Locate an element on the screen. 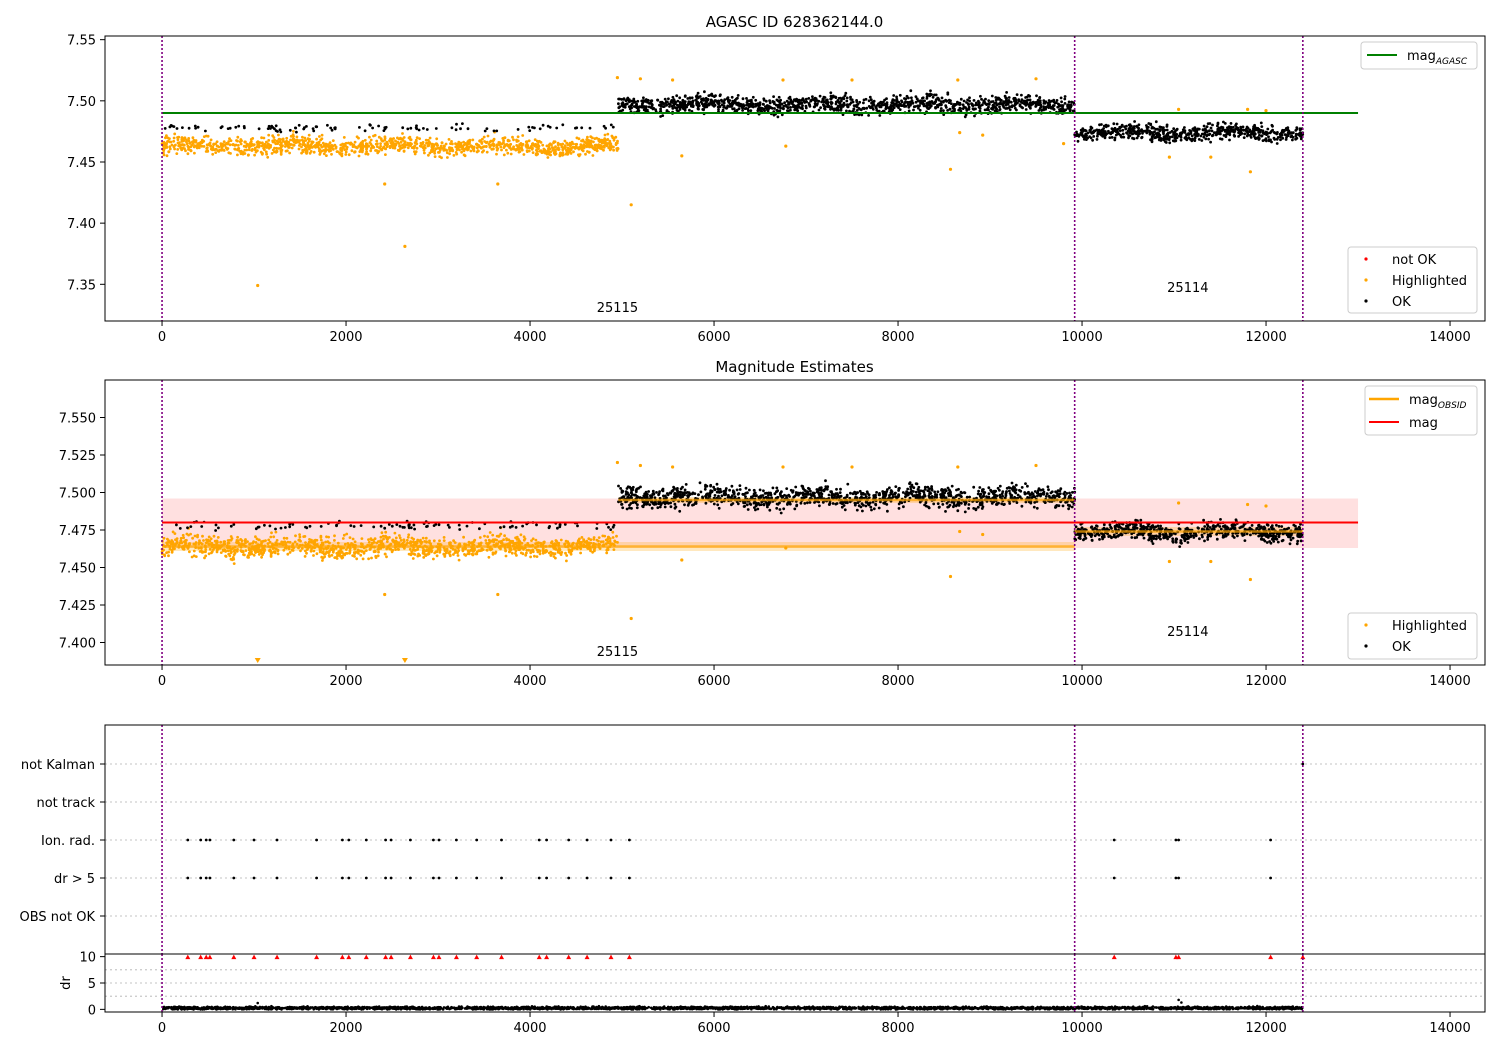  legend-marker-not-ok is located at coordinates (1366, 259).